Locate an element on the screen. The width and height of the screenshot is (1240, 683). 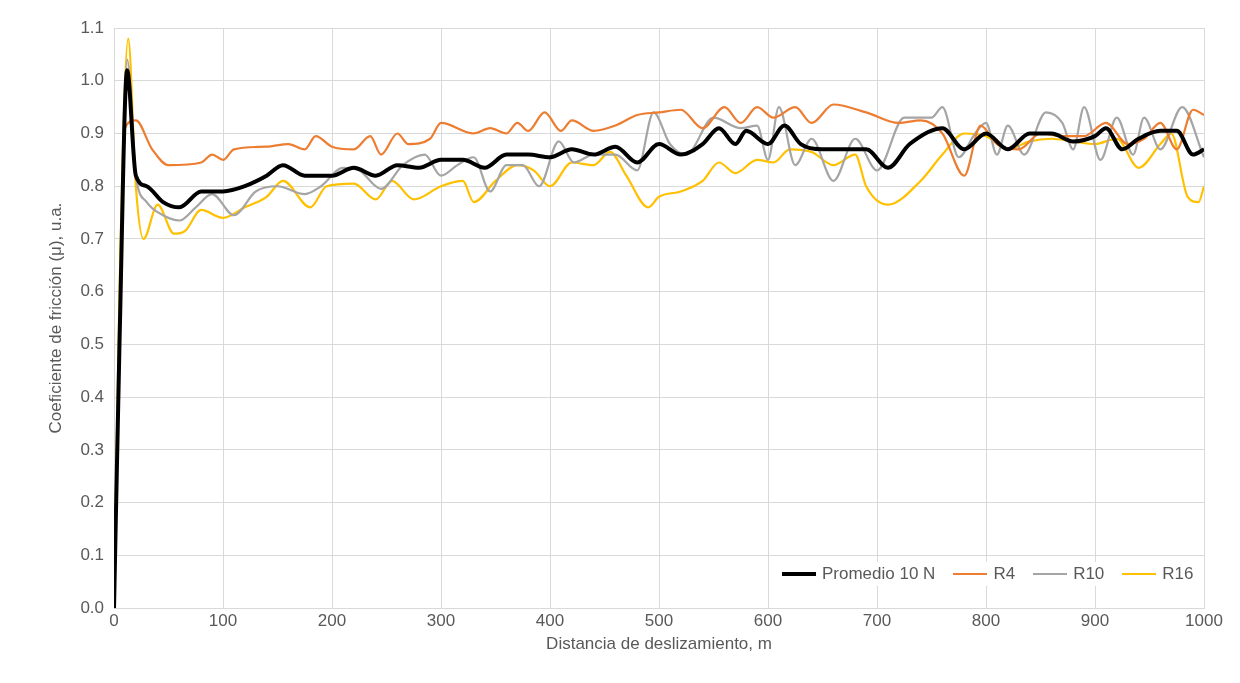
y-tick-label: 0.6 is located at coordinates (92, 291).